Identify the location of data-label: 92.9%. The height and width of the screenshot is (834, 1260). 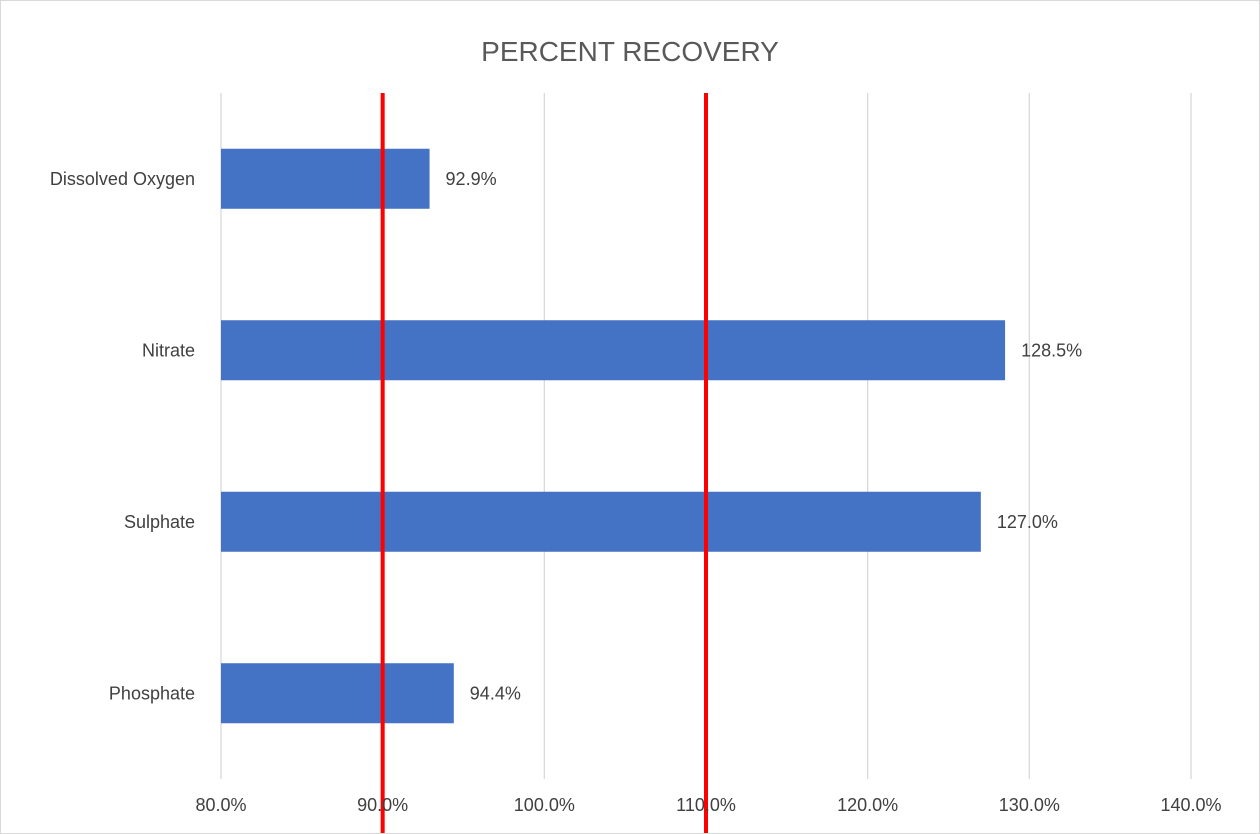
(471, 179).